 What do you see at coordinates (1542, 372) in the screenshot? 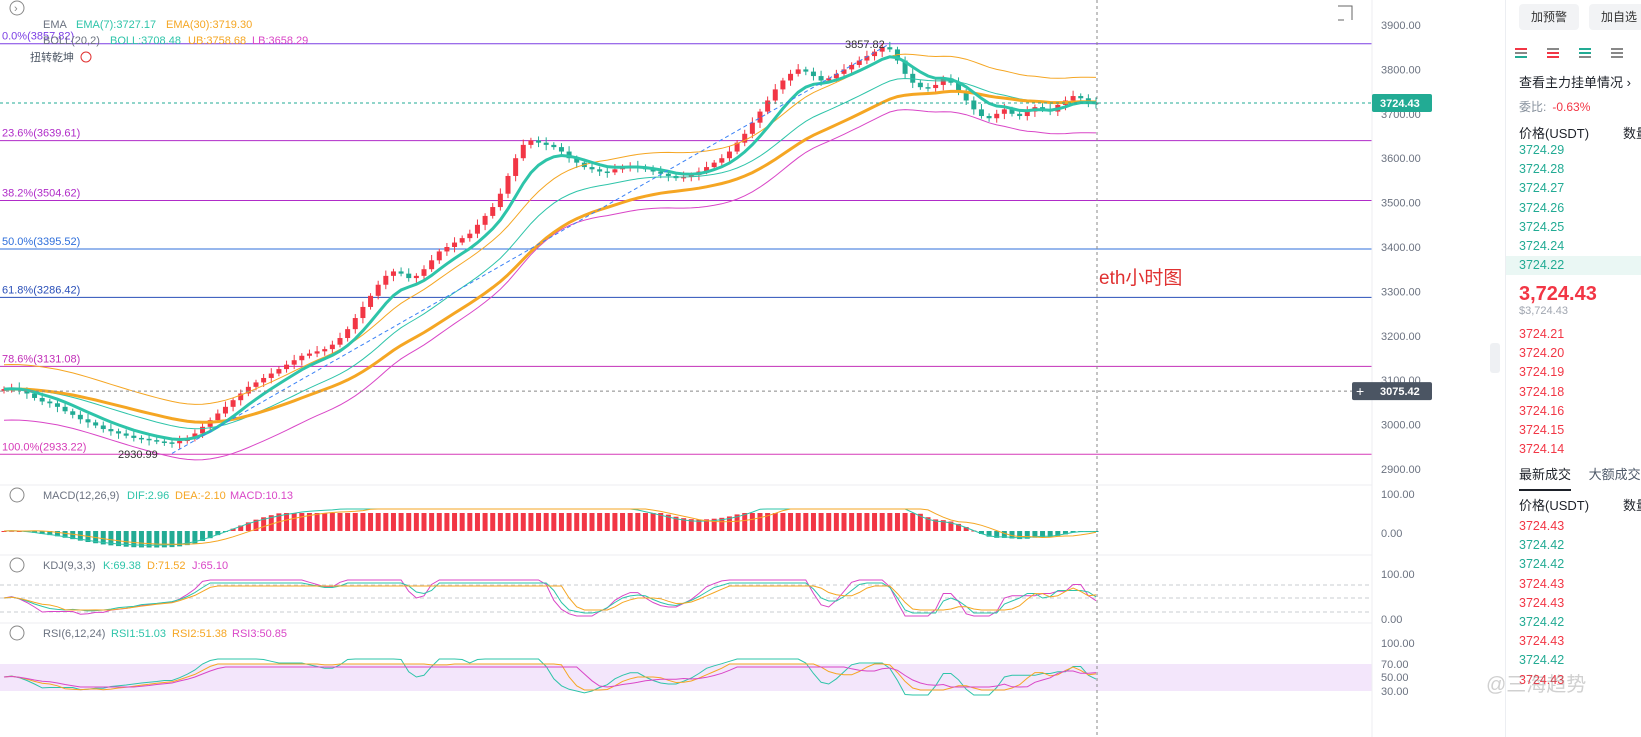
I see `bid-row: 3724.19` at bounding box center [1542, 372].